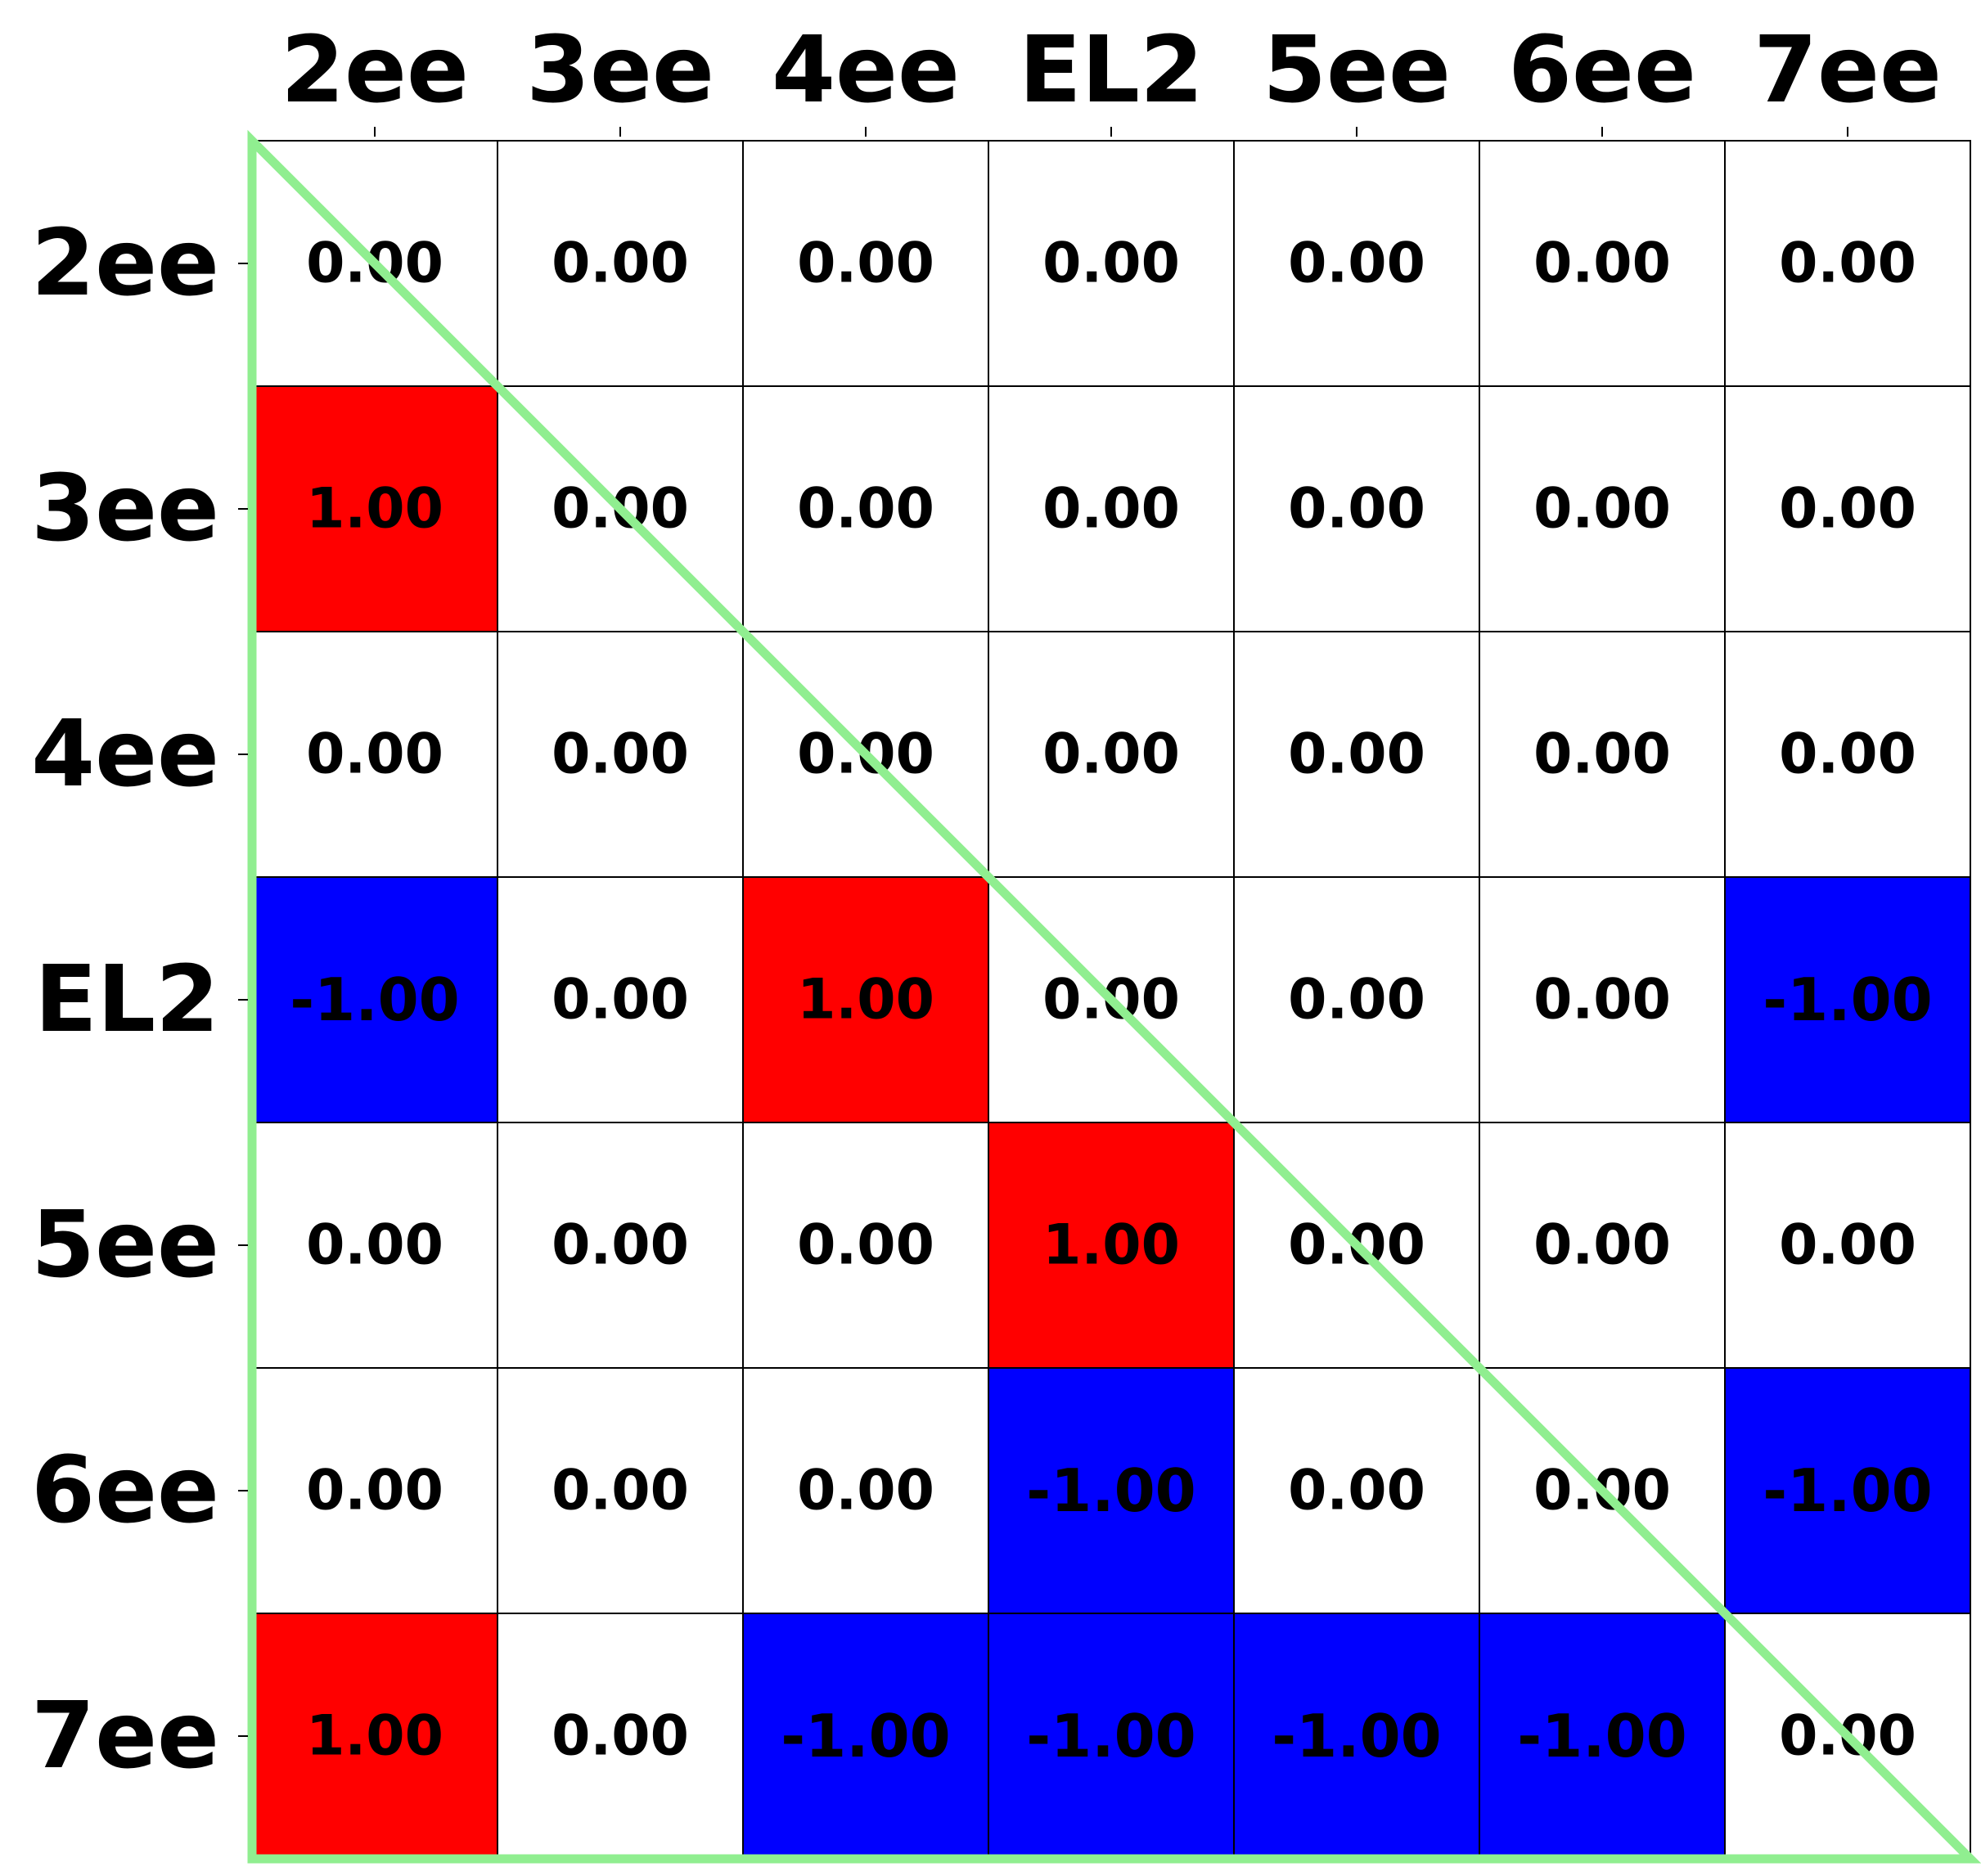  I want to click on heatmap-cell-4ee-2ee, so click(374, 755).